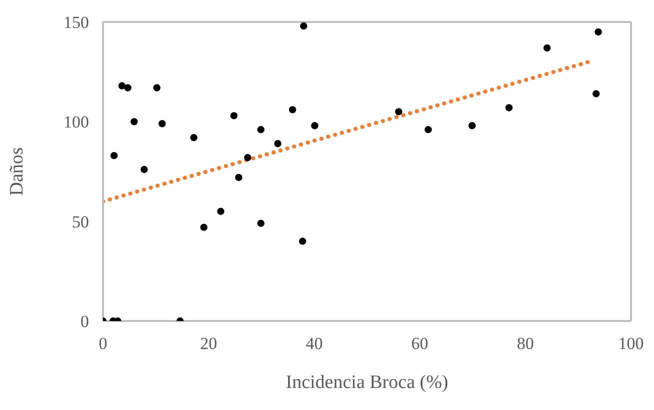  I want to click on x-tick-label: 100, so click(631, 344).